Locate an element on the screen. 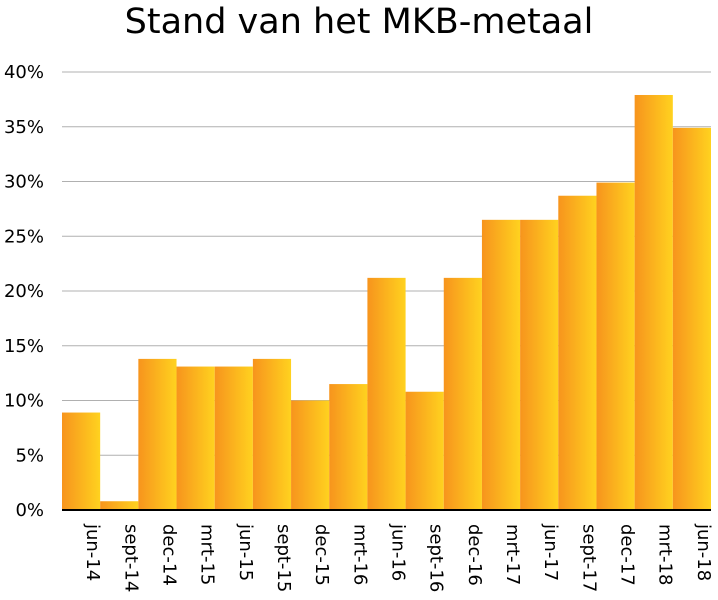 This screenshot has width=718, height=600. x-tick-label: mrt-18 is located at coordinates (665, 554).